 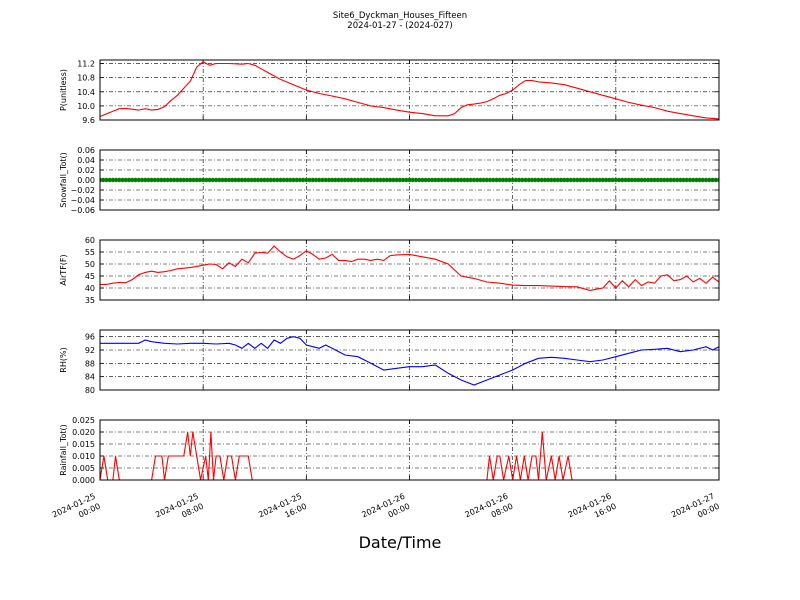 What do you see at coordinates (86, 78) in the screenshot?
I see `y-tick-label: 10.8` at bounding box center [86, 78].